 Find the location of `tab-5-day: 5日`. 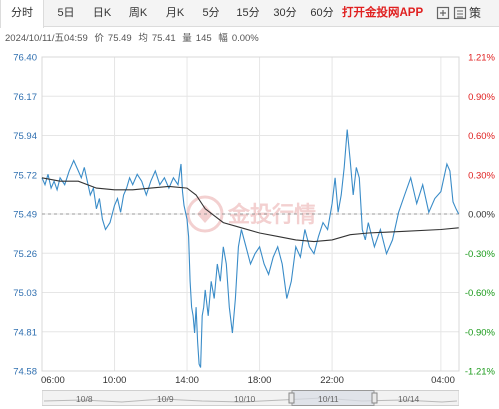

tab-5-day: 5日 is located at coordinates (66, 13).